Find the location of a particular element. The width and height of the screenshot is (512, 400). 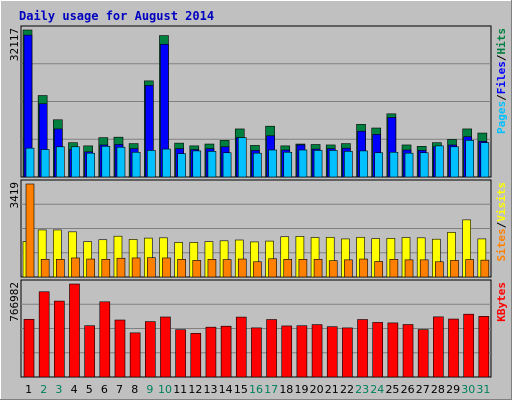

chart-title: Daily usage for August 2014 is located at coordinates (116, 16).